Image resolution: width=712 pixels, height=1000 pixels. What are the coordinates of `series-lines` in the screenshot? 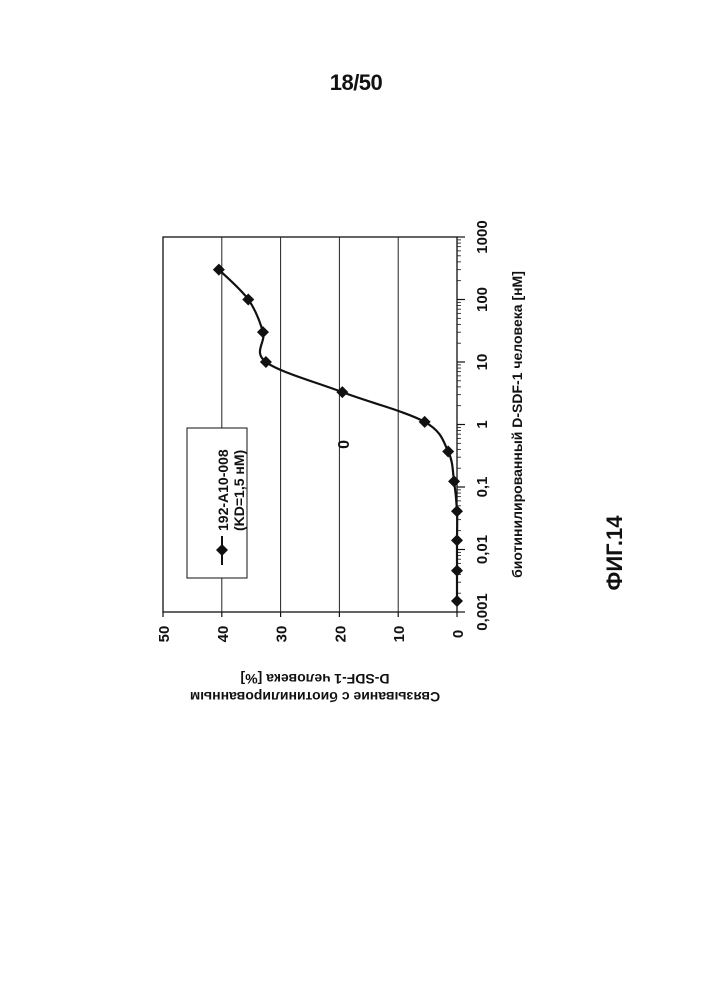 It's located at (338, 435).